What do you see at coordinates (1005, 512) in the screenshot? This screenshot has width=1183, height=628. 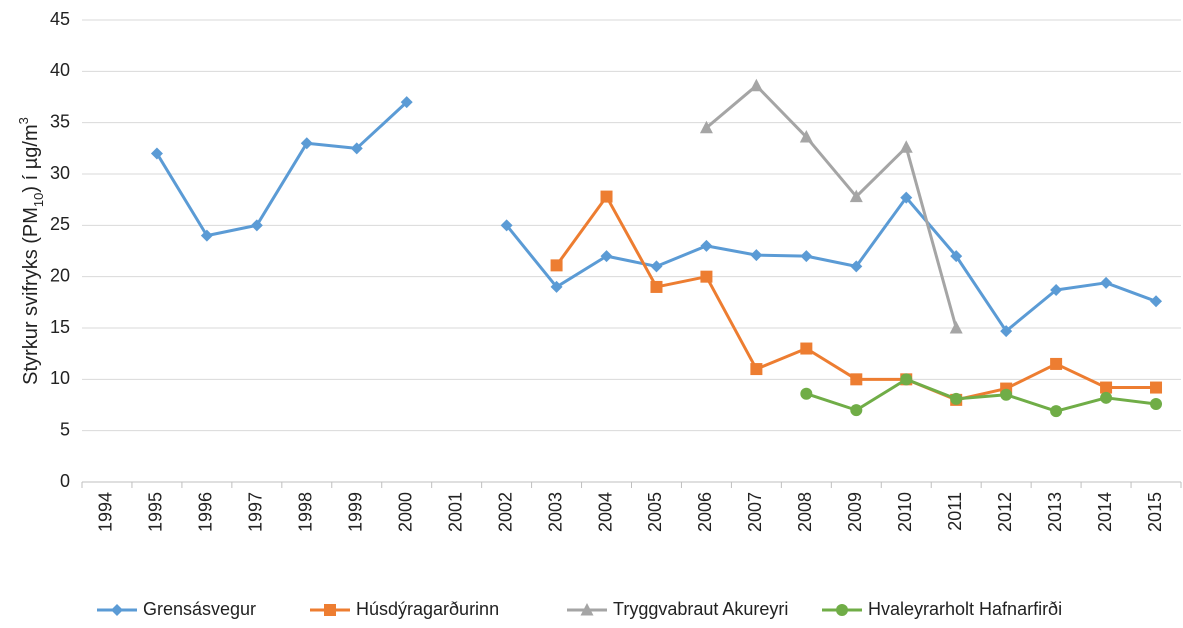 I see `x-tick-label: 2012` at bounding box center [1005, 512].